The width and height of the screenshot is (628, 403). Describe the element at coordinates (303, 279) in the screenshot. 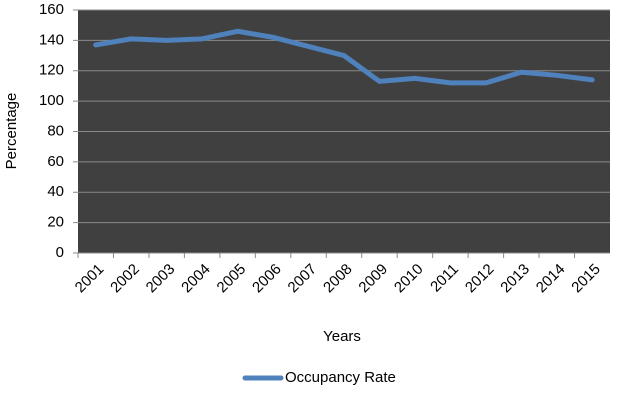

I see `x-tick-label: 2007` at that location.